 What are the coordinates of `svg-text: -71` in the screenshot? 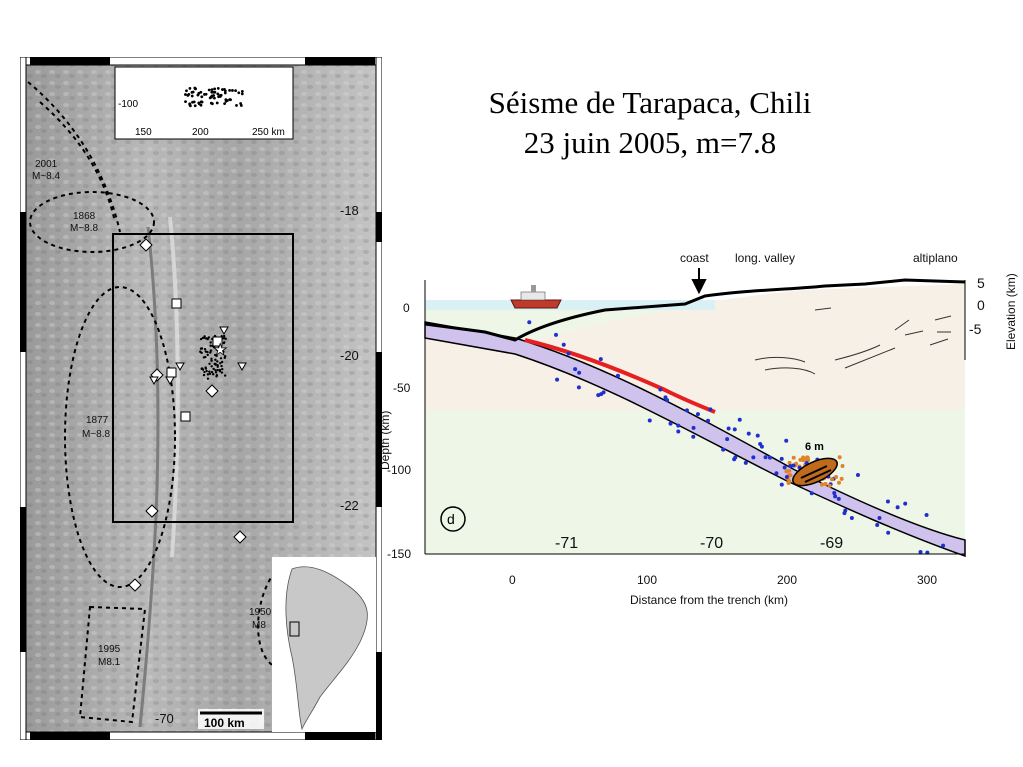 It's located at (566, 543).